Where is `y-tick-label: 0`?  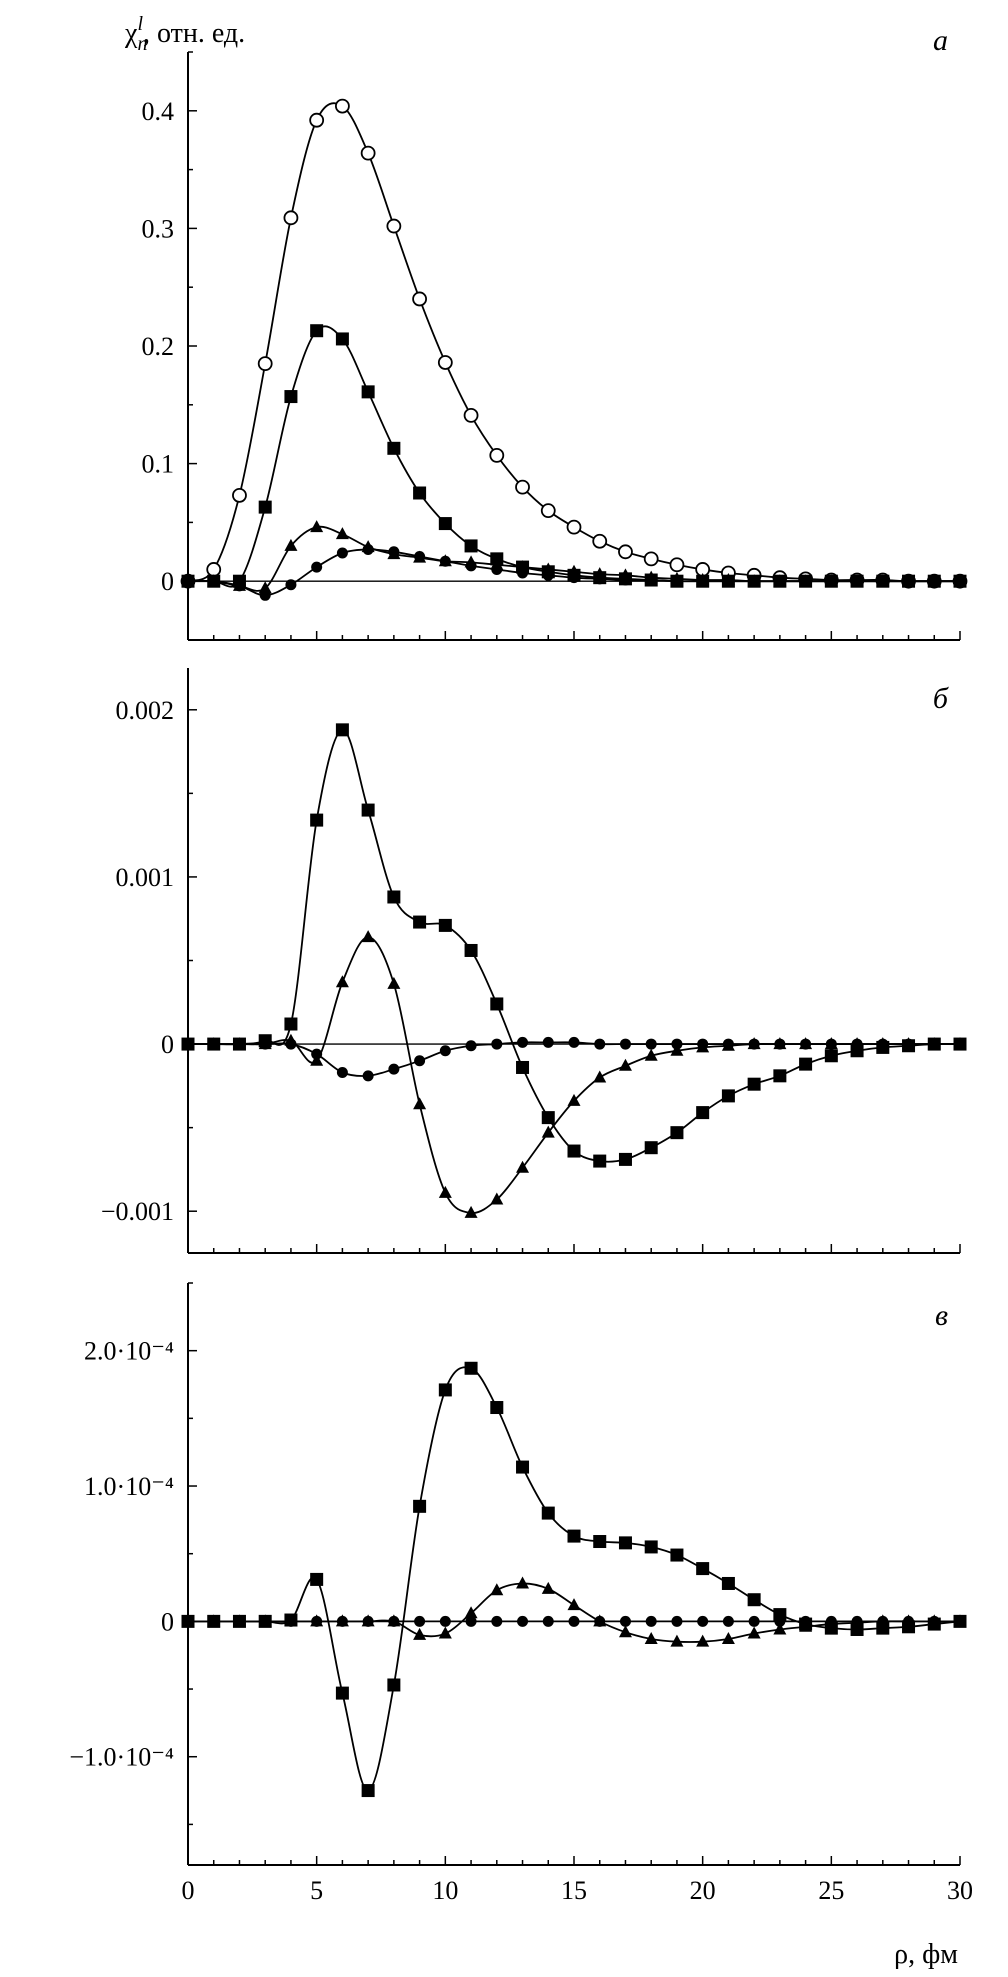
y-tick-label: 0 is located at coordinates (167, 1621).